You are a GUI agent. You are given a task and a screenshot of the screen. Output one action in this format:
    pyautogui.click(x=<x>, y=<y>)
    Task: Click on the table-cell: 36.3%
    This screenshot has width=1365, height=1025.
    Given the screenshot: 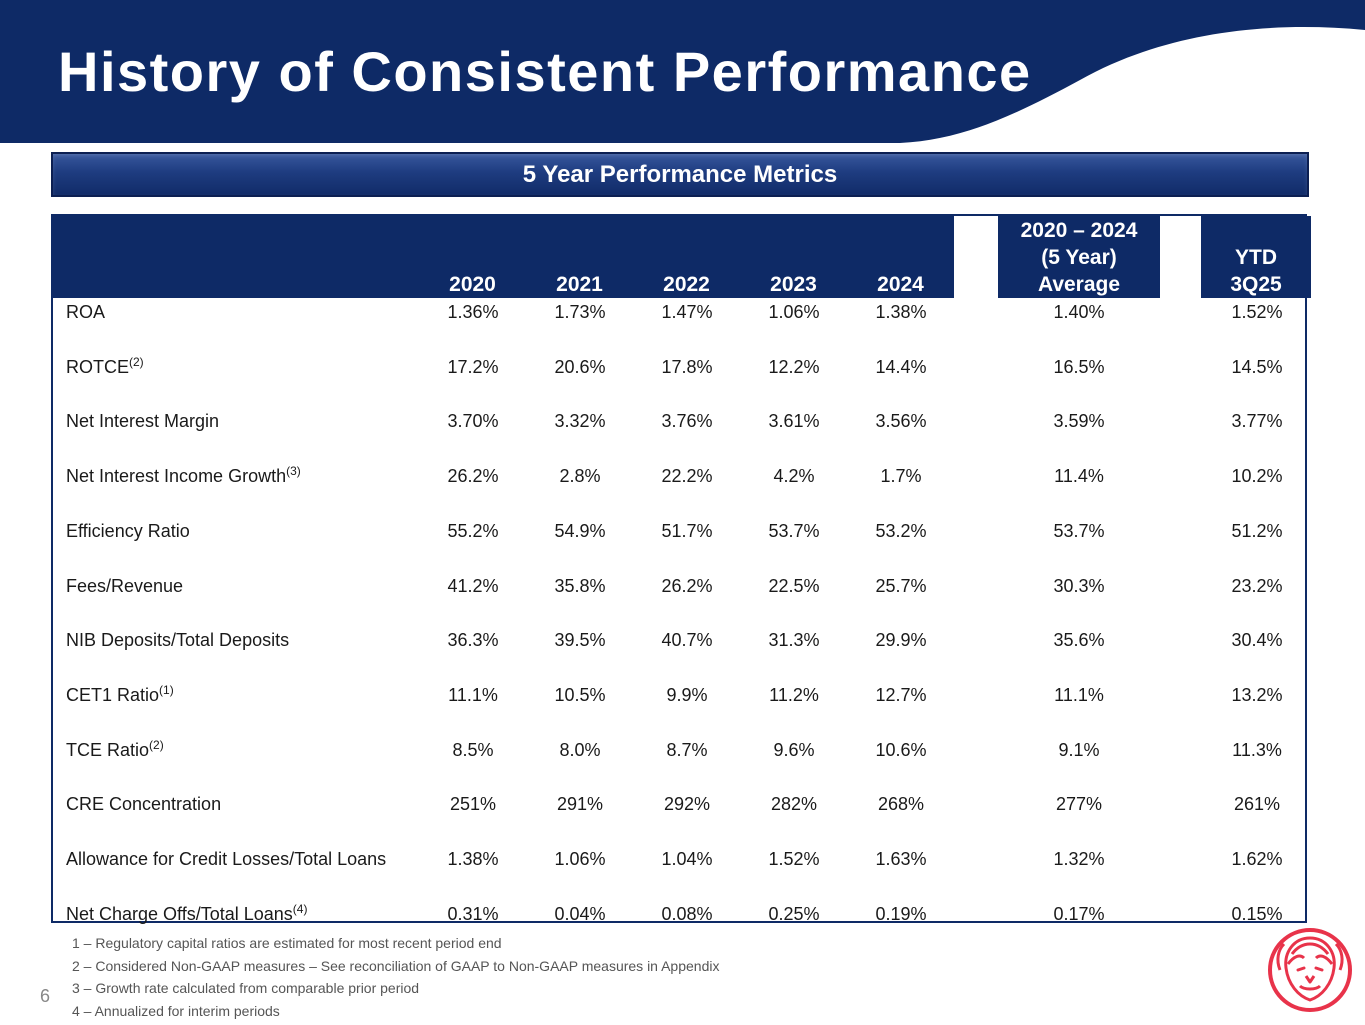 What is the action you would take?
    pyautogui.click(x=473, y=640)
    